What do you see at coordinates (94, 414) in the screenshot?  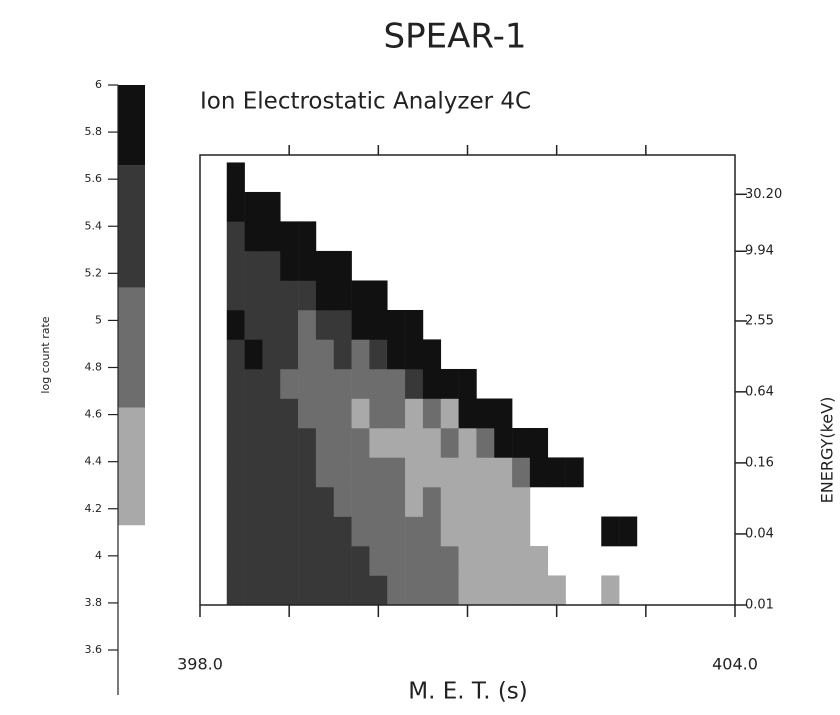 I see `colorbar-tick-label: 4.6` at bounding box center [94, 414].